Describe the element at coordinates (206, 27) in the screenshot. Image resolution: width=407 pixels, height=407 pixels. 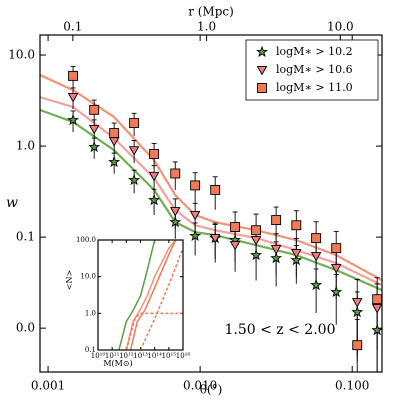
I see `x2-tick-label: 1.0` at that location.